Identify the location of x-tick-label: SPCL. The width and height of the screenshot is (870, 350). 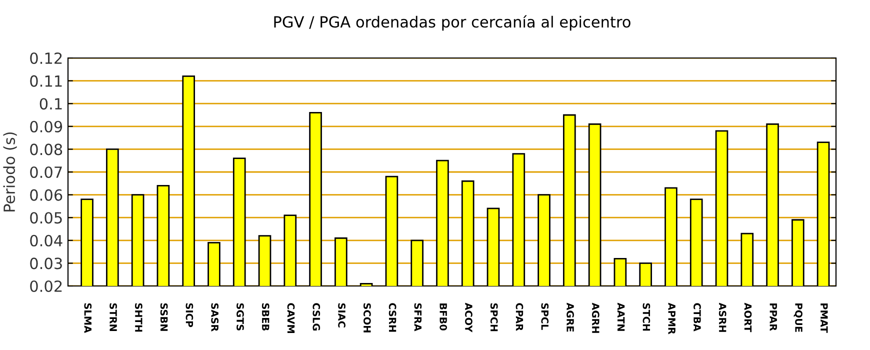
(545, 316).